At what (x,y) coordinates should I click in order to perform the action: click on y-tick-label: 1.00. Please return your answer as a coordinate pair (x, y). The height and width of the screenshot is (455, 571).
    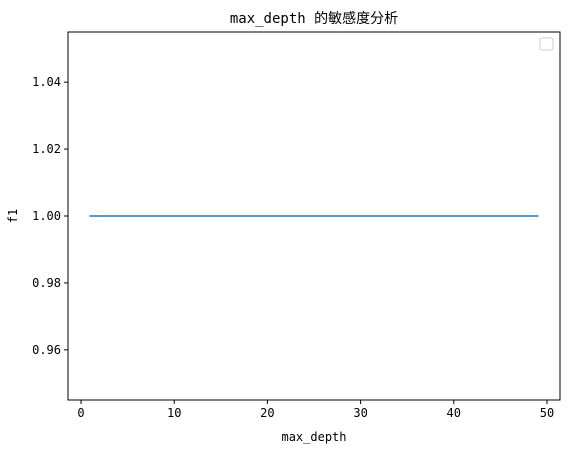
    Looking at the image, I should click on (46, 216).